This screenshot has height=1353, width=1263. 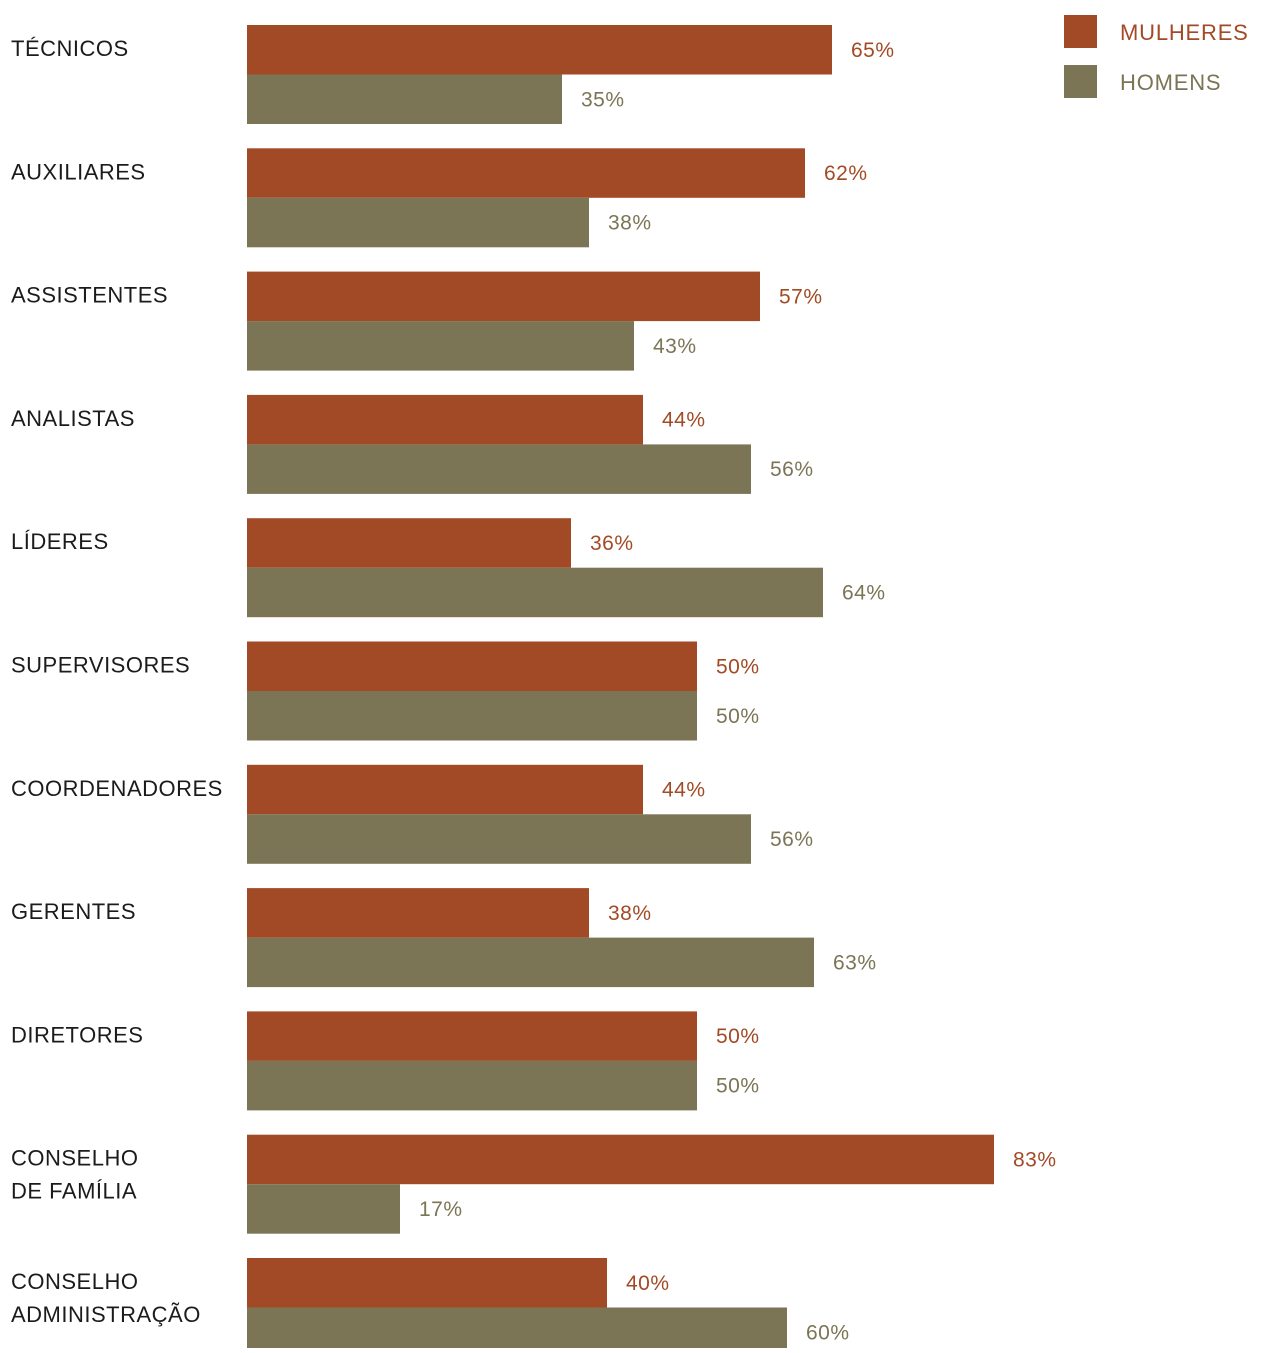 I want to click on category-label-line: DE FAMÍLIA, so click(x=74, y=1191).